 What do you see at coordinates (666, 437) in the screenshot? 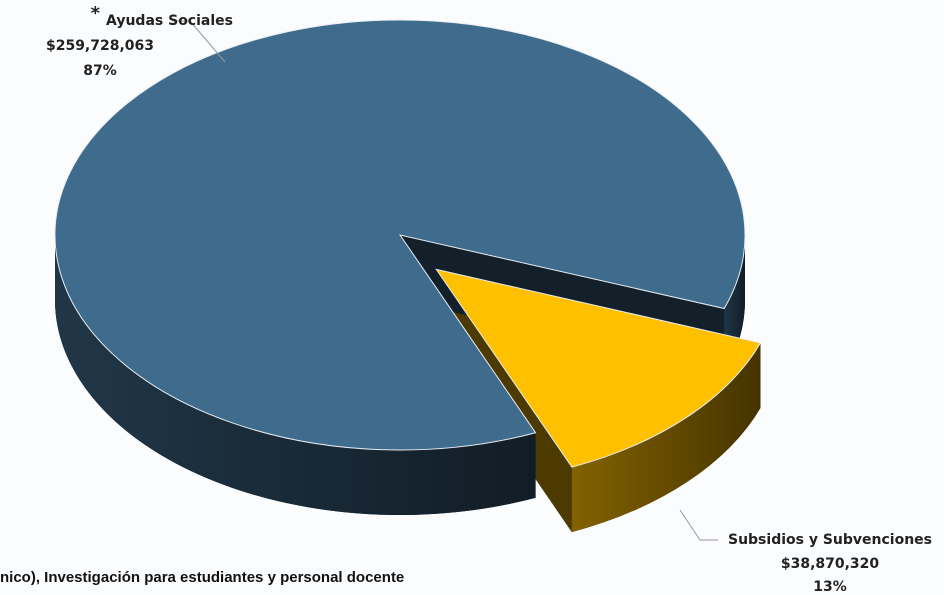
I see `slice-wall-shade` at bounding box center [666, 437].